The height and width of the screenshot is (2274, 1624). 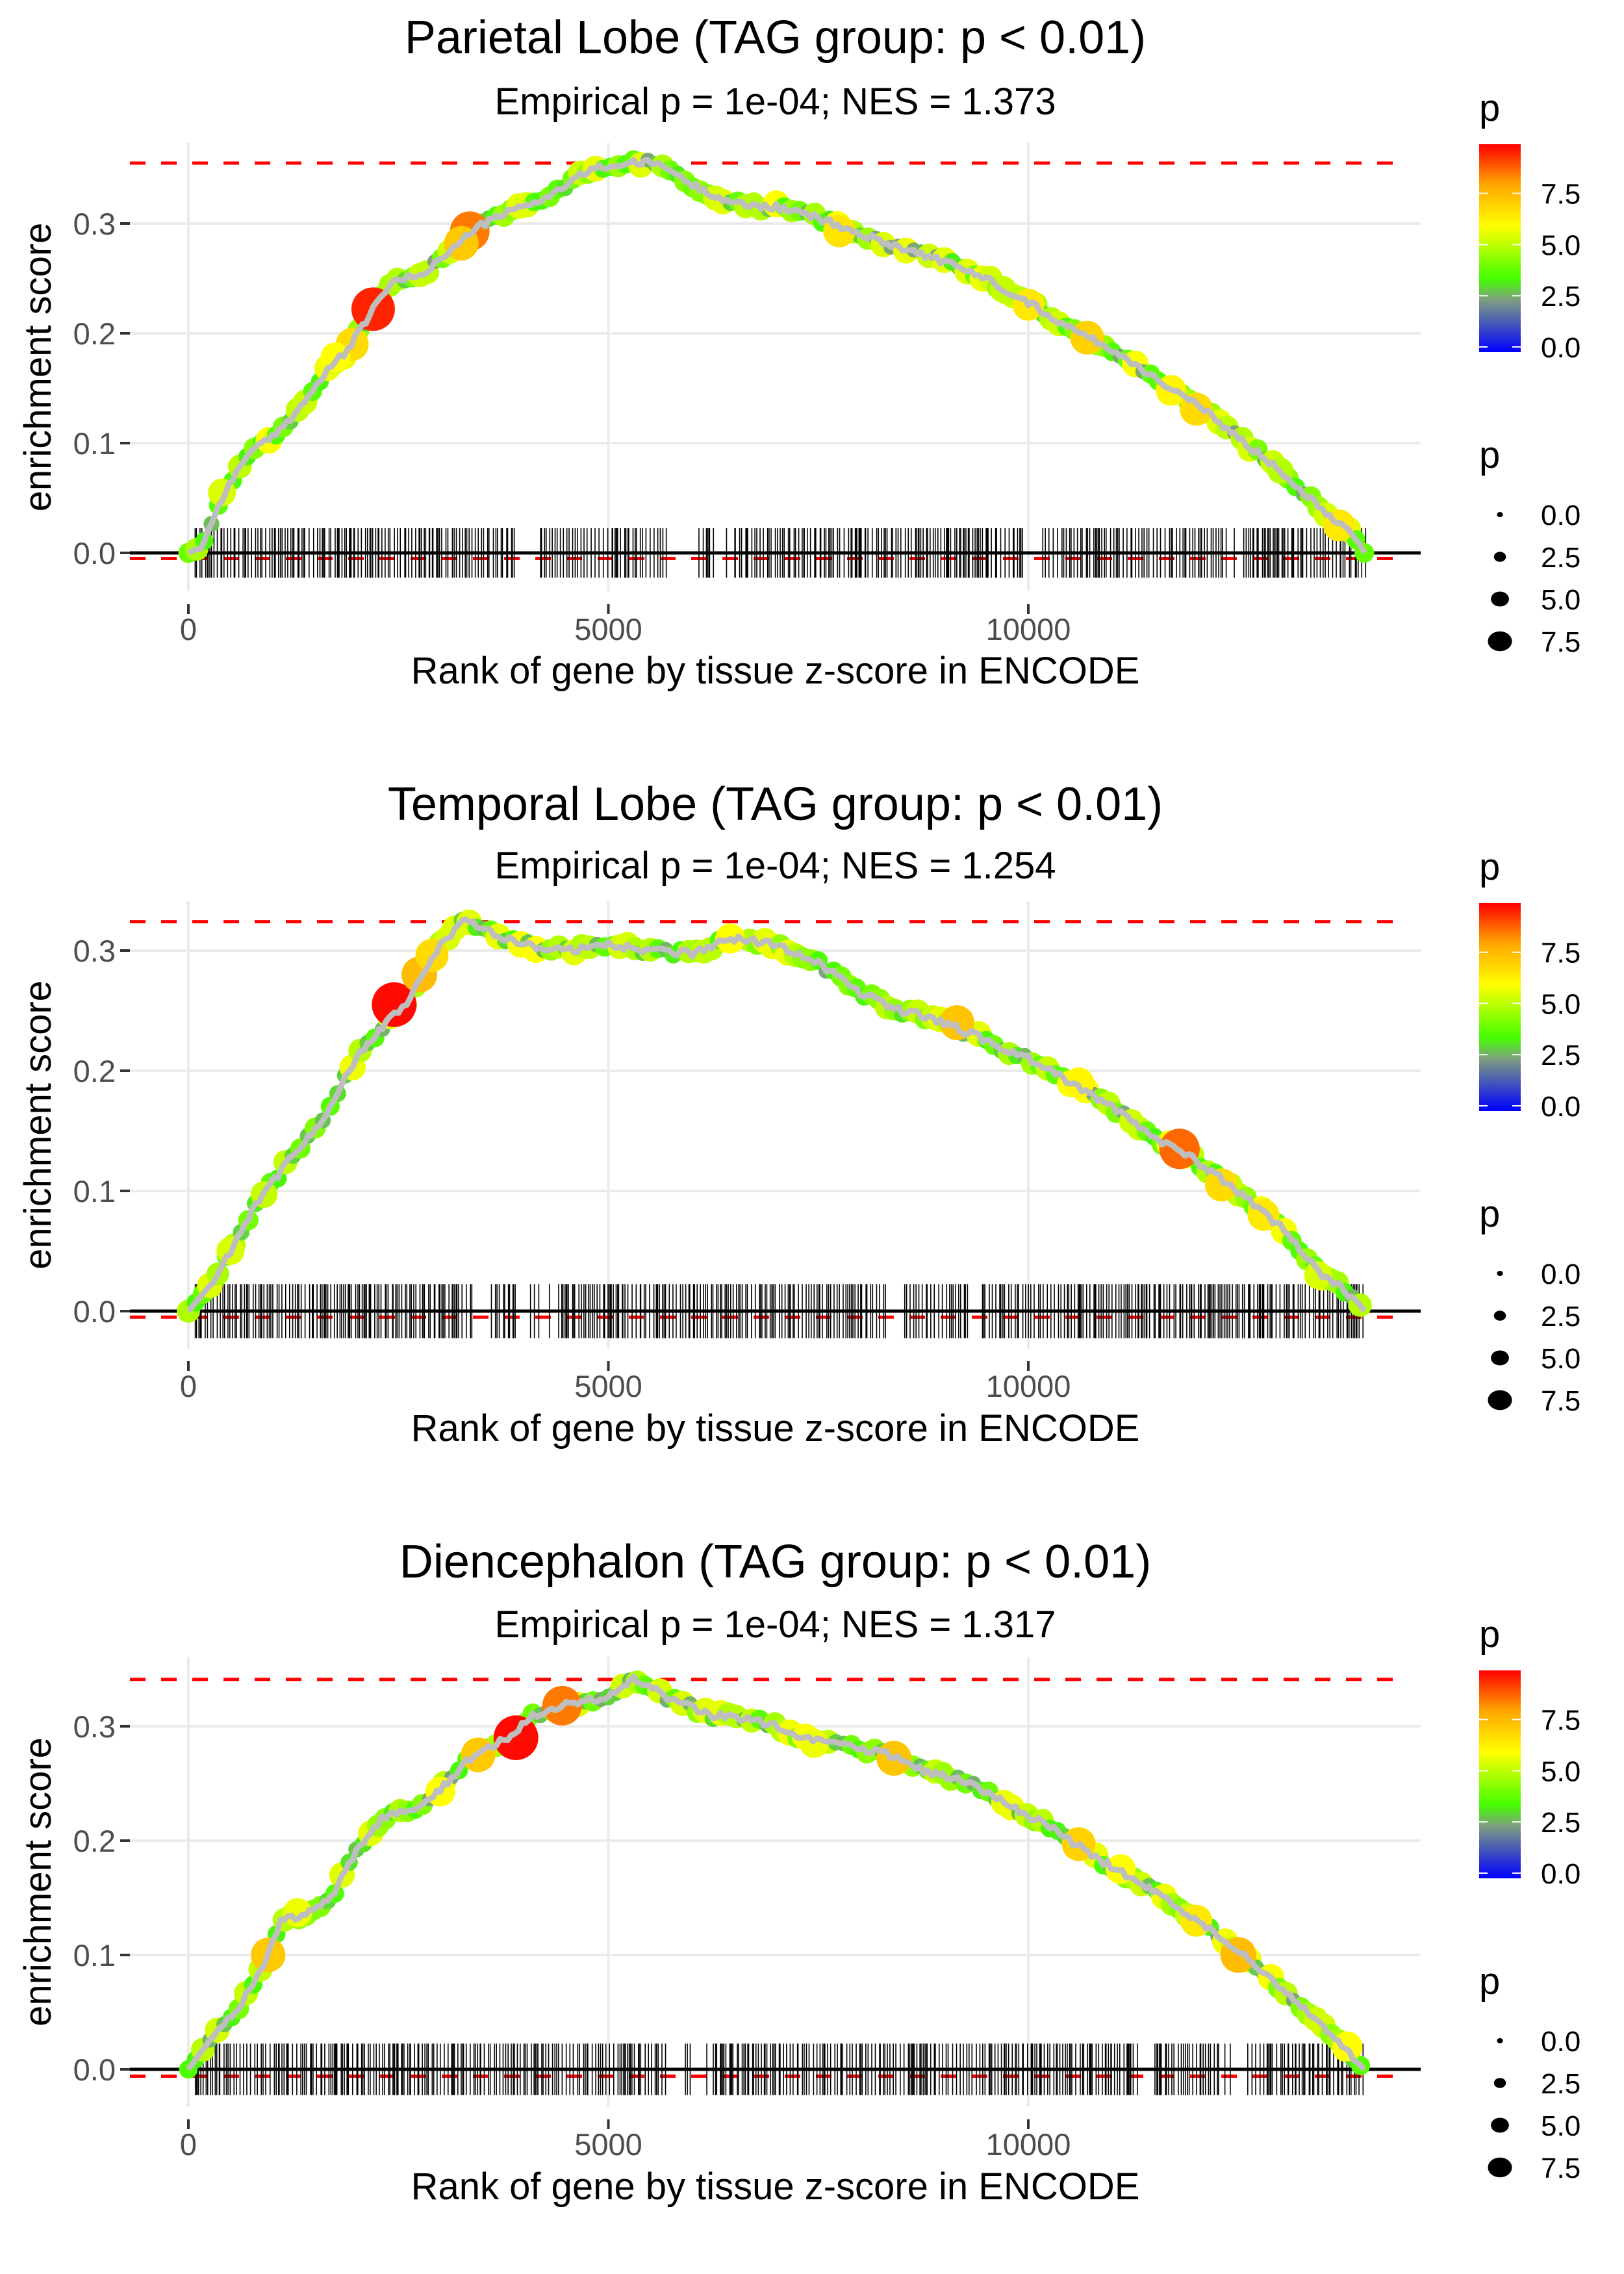 I want to click on chart-title: Parietal Lobe (TAG group: p < 0.01), so click(x=775, y=38).